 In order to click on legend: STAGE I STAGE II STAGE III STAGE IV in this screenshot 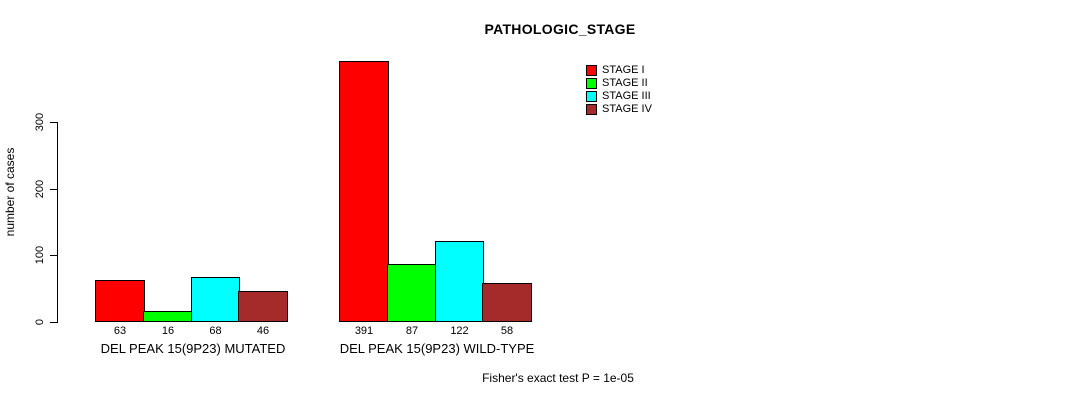, I will do `click(619, 90)`.